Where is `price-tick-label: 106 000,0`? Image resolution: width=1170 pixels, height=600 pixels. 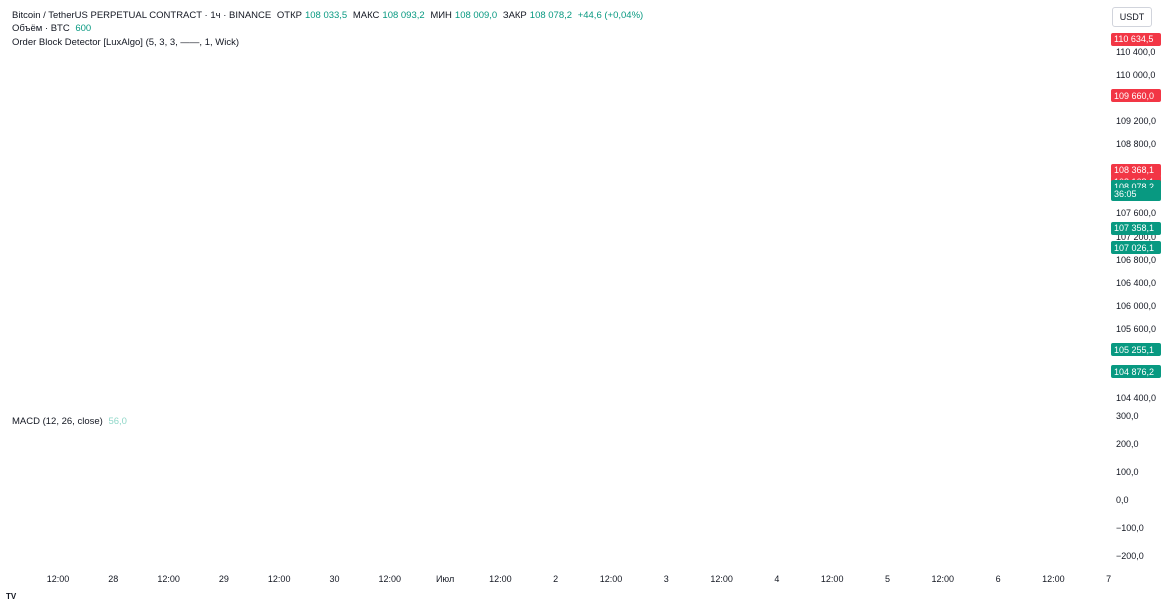
price-tick-label: 106 000,0 is located at coordinates (1136, 305).